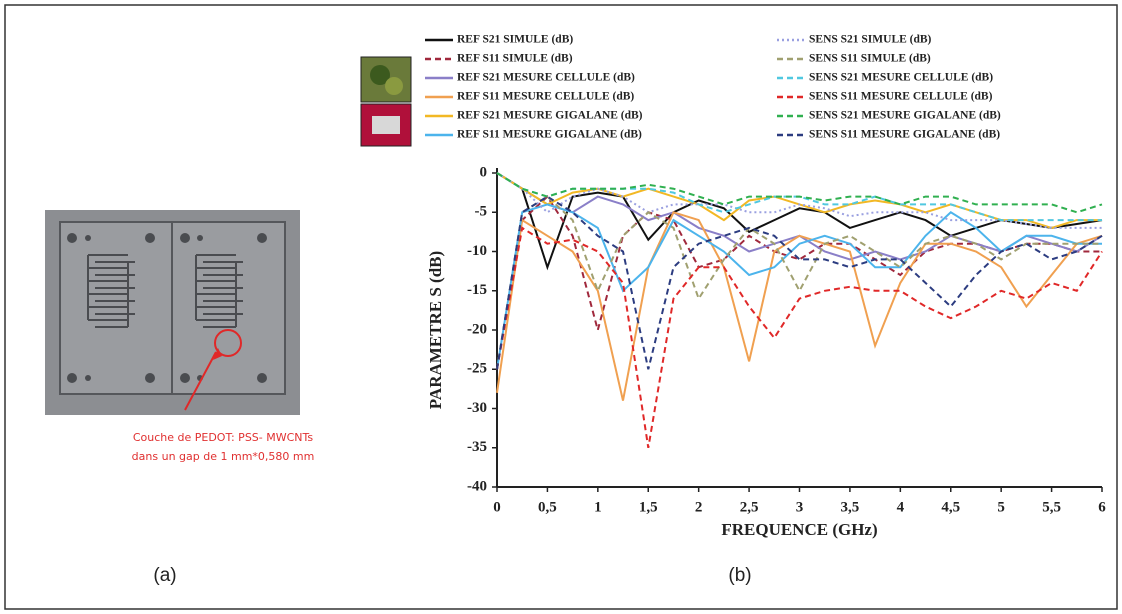 This screenshot has height=614, width=1122. I want to click on x-tick-label: 3,5, so click(850, 507).